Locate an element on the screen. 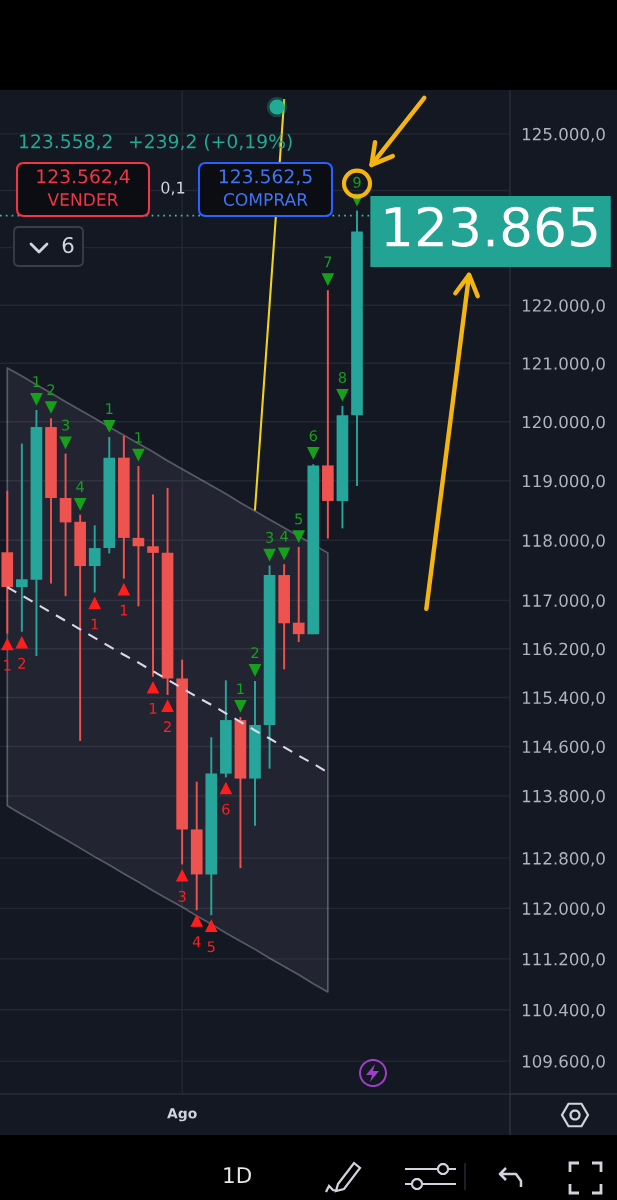 The width and height of the screenshot is (617, 1200). y-tick-label: 109.600,0 is located at coordinates (563, 1062).